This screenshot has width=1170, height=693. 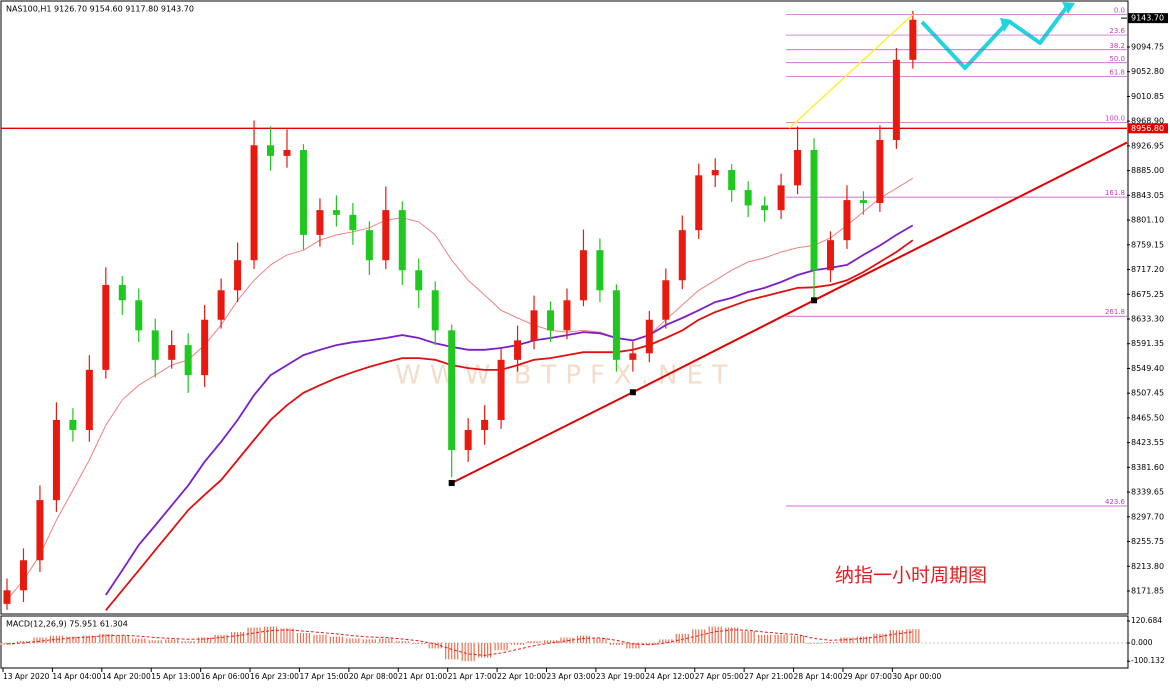 I want to click on y-tick-label: 8843.05, so click(x=1147, y=195).